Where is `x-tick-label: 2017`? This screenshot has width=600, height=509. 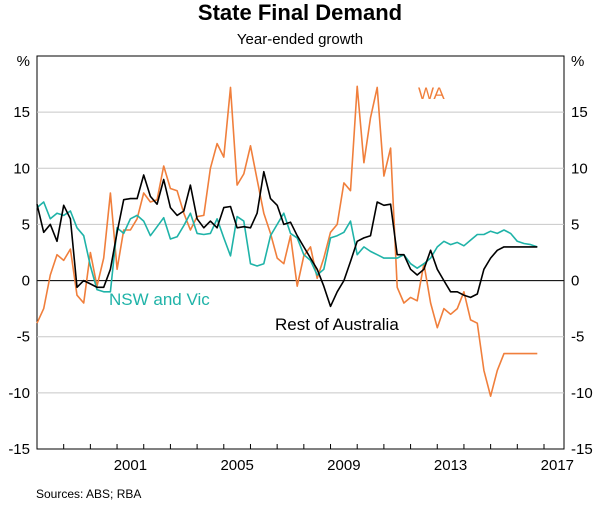
x-tick-label: 2017 is located at coordinates (557, 465).